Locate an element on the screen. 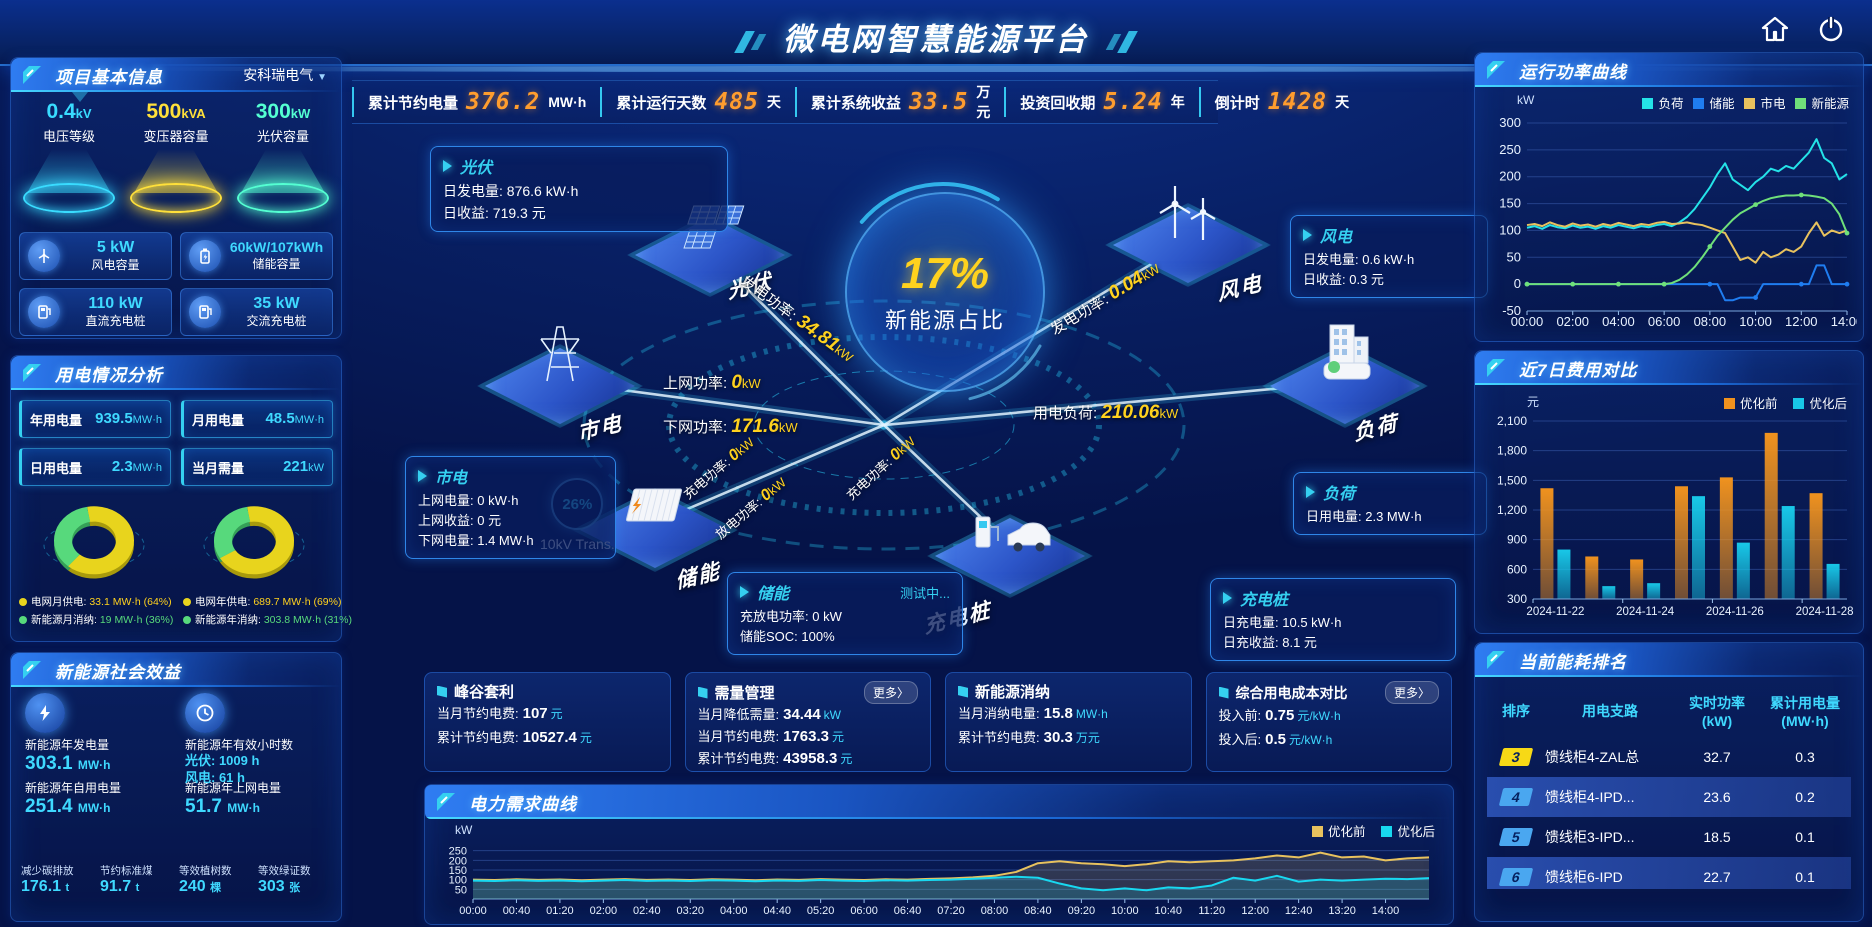  svg-text: 06:40 is located at coordinates (908, 911).